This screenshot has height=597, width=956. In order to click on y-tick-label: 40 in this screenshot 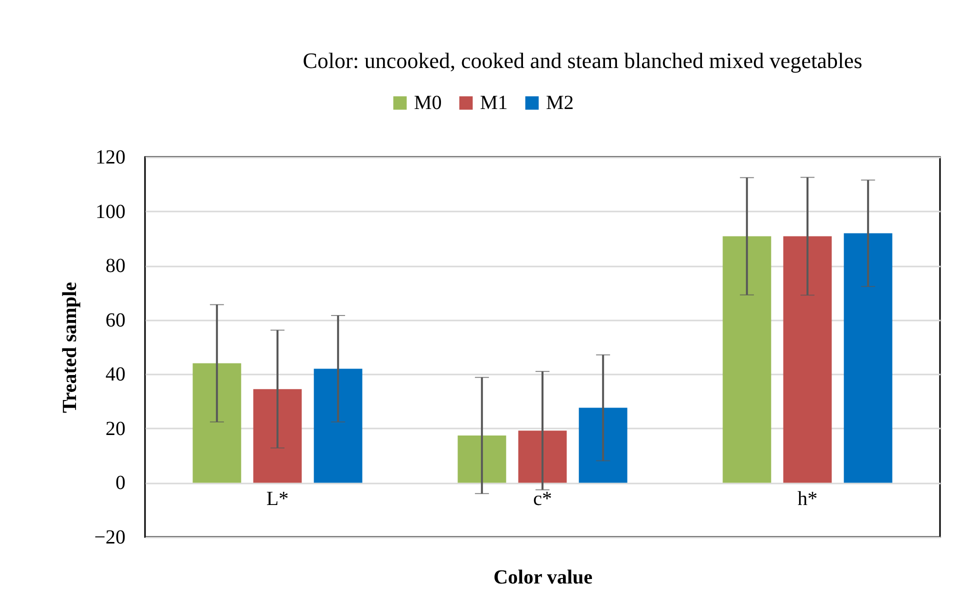, I will do `click(116, 375)`.